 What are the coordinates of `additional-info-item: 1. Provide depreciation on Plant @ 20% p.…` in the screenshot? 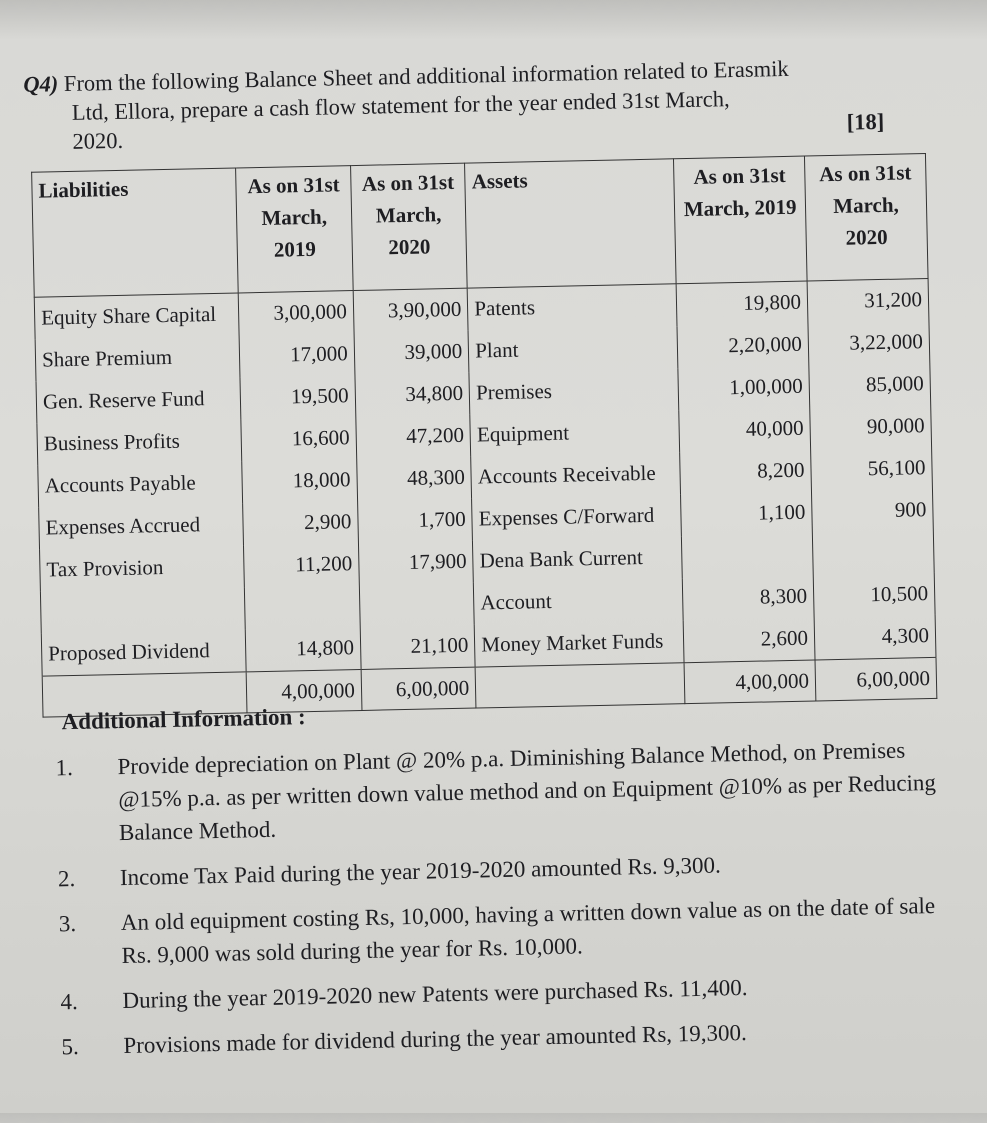 It's located at (506, 792).